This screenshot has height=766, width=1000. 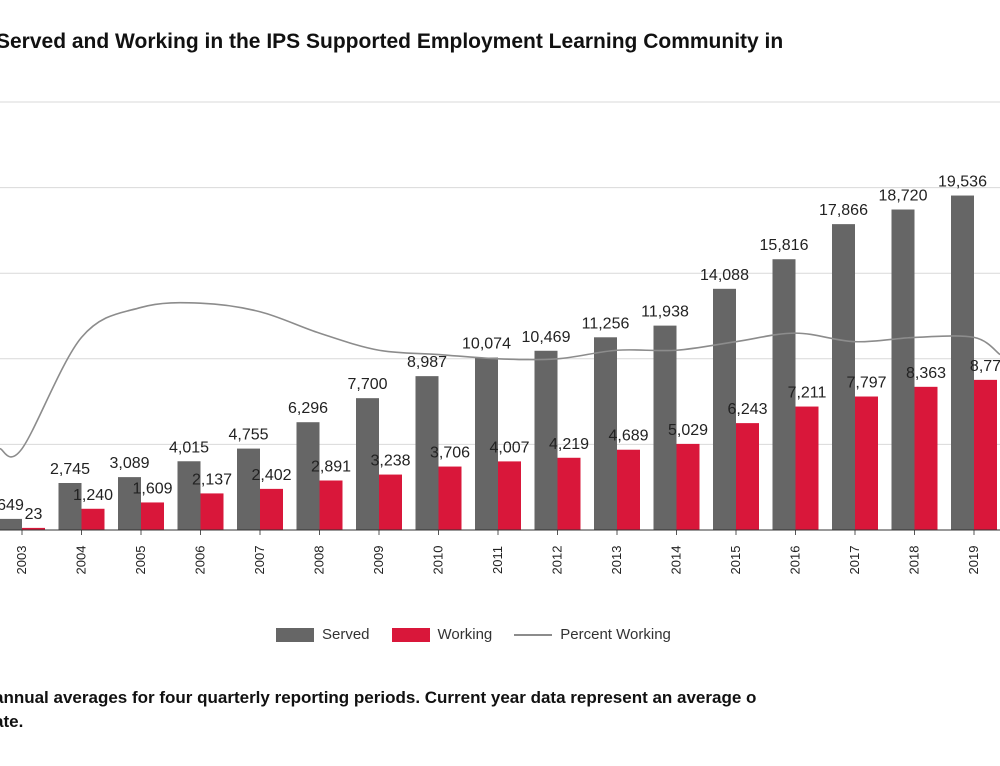 I want to click on legend-label-working: Working, so click(x=465, y=634).